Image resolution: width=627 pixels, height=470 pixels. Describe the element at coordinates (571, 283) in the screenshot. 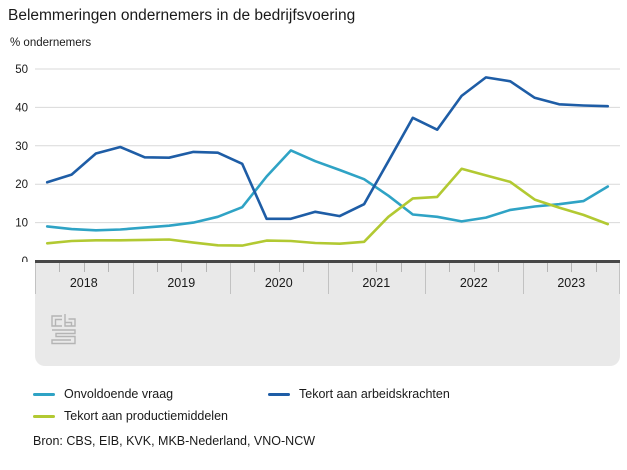

I see `x-axis-year-label-2023: 2023` at that location.